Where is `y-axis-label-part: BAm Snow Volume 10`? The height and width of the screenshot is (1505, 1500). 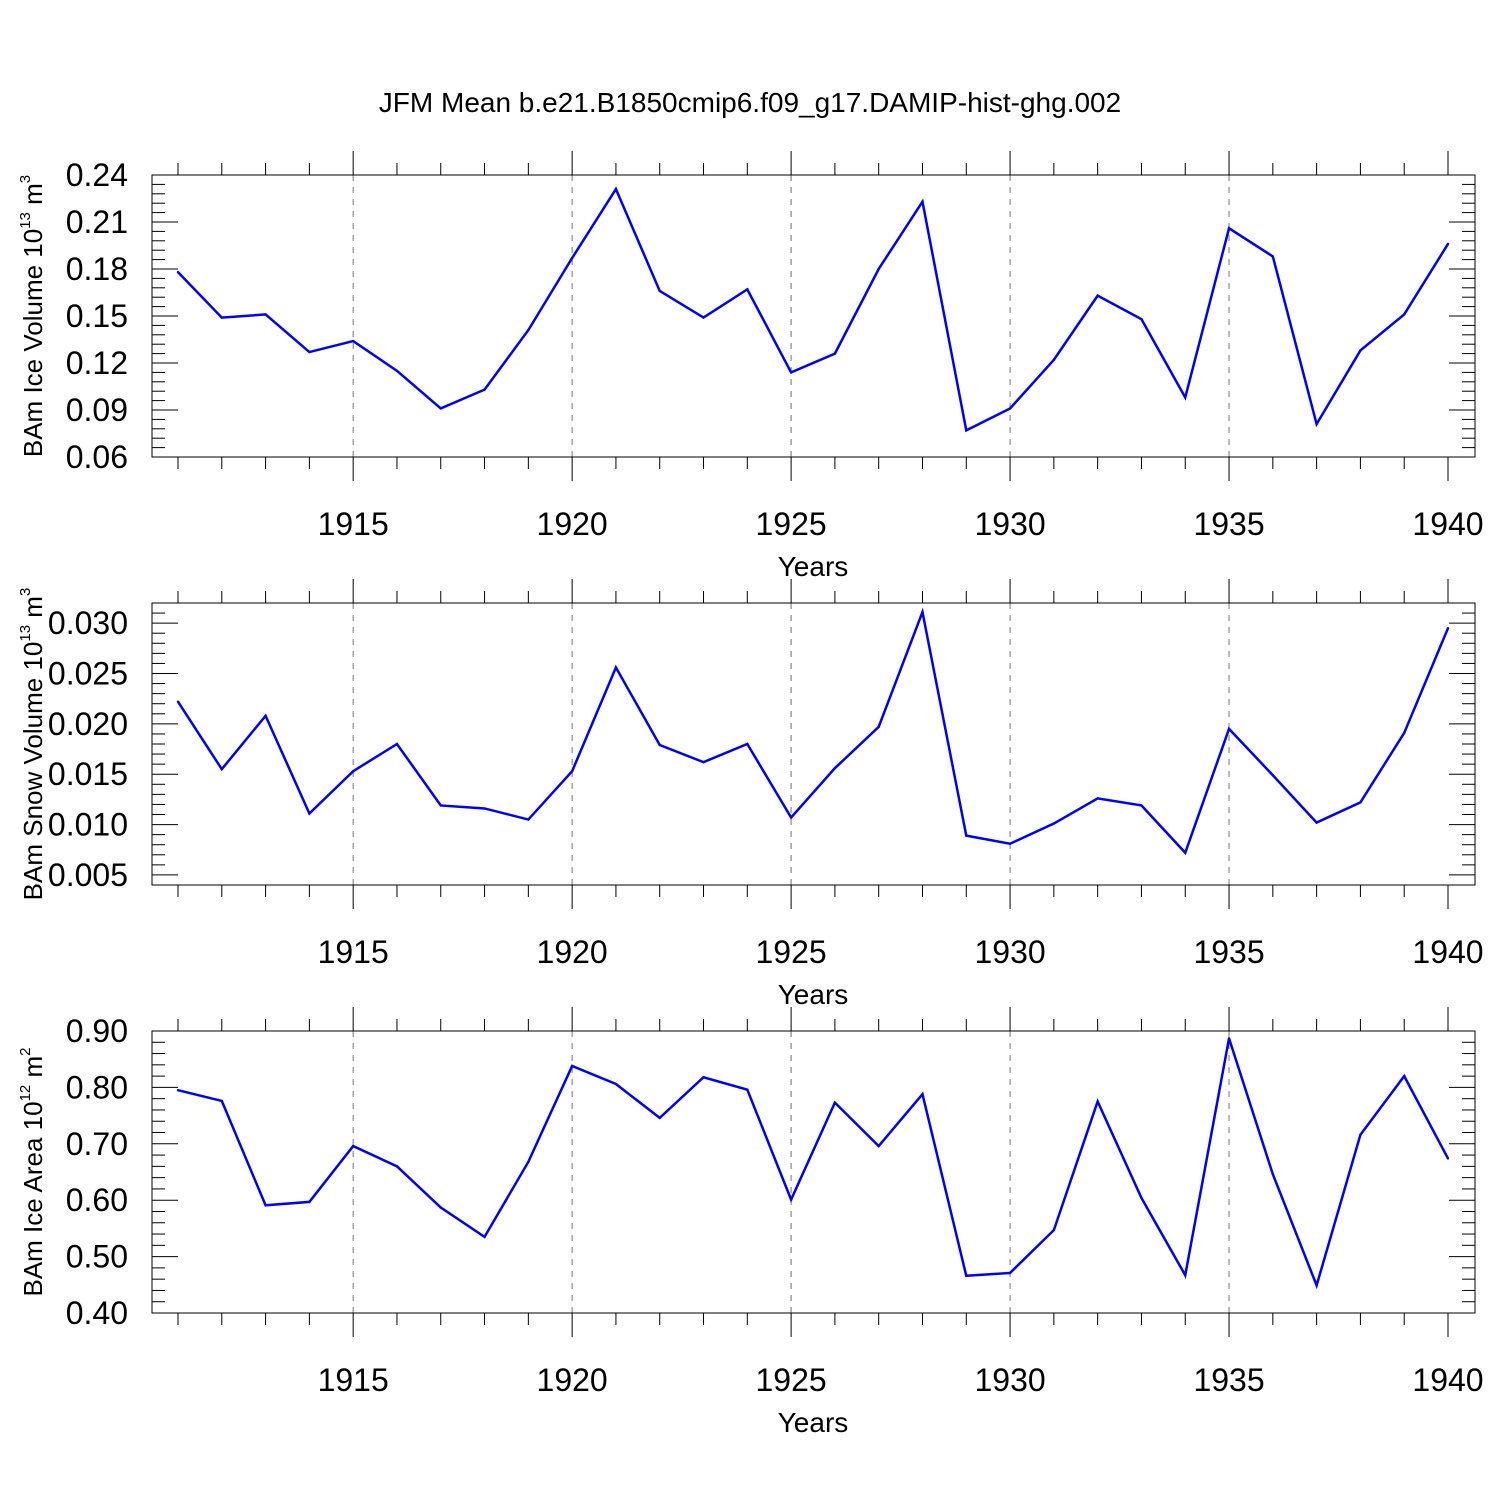 y-axis-label-part: BAm Snow Volume 10 is located at coordinates (33, 771).